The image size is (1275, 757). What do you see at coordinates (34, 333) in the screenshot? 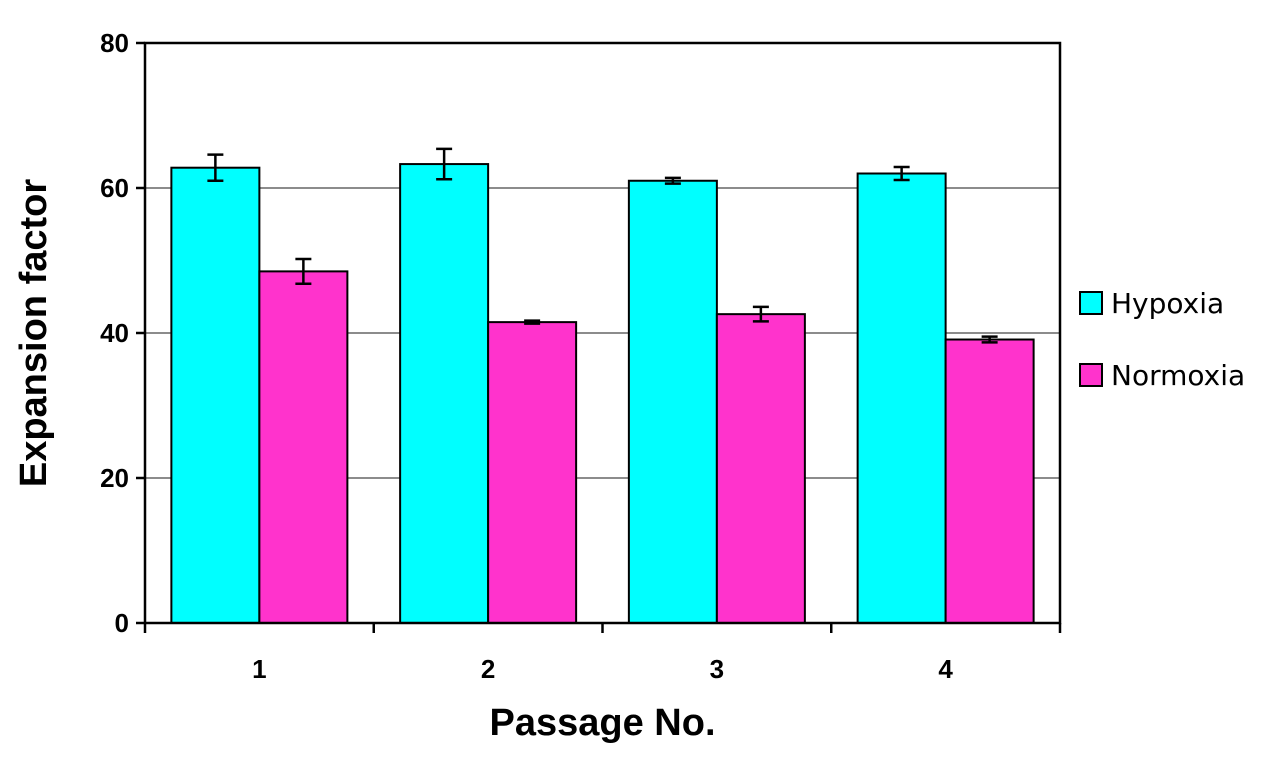
I see `y-axis-title: Expansion factor` at bounding box center [34, 333].